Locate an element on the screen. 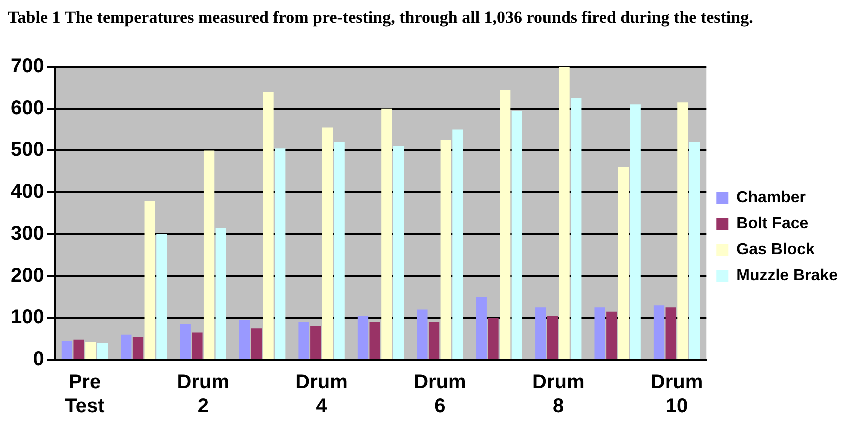 The image size is (860, 432). x-tick-label: Drum 10 is located at coordinates (677, 395).